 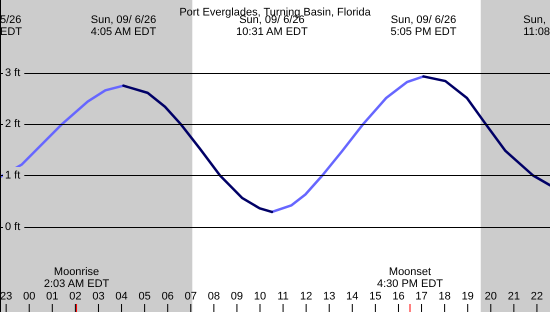 I want to click on annotation: Sun, 09/ 6/26 5:05 PM EDT, so click(x=423, y=26).